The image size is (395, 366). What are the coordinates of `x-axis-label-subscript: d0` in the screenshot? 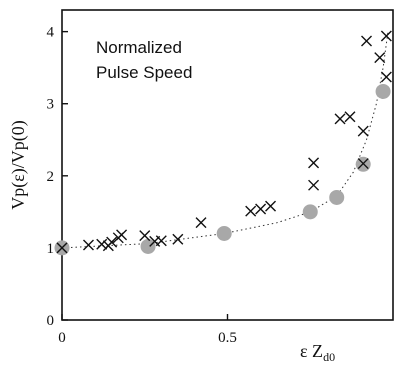 It's located at (329, 357).